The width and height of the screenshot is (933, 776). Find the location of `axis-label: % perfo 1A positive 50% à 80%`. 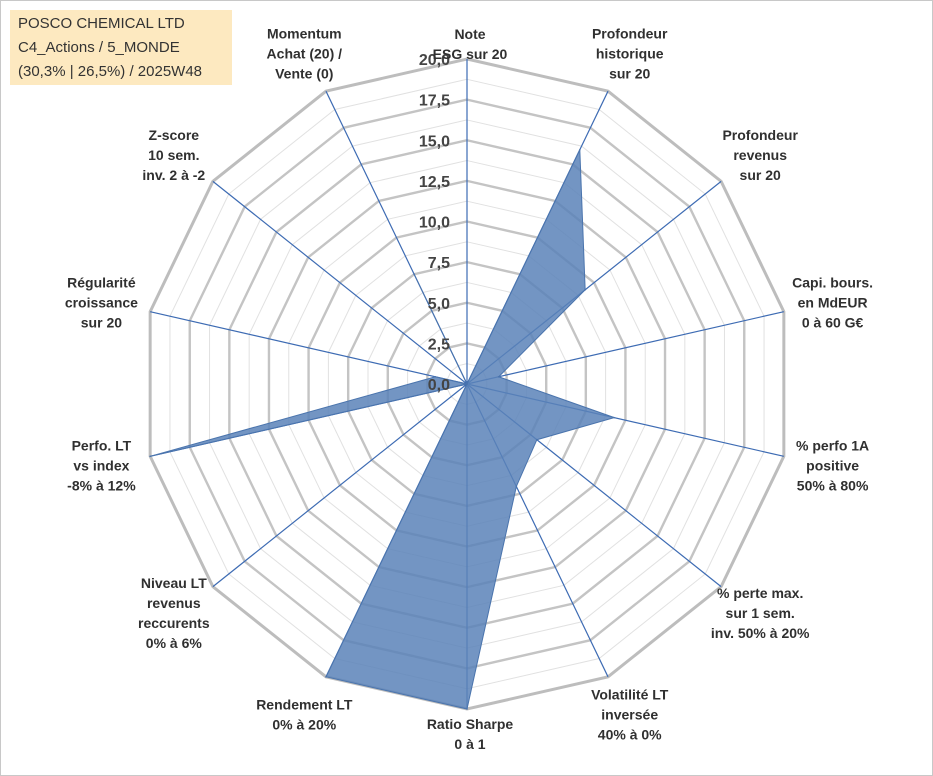

axis-label: % perfo 1A positive 50% à 80% is located at coordinates (832, 466).